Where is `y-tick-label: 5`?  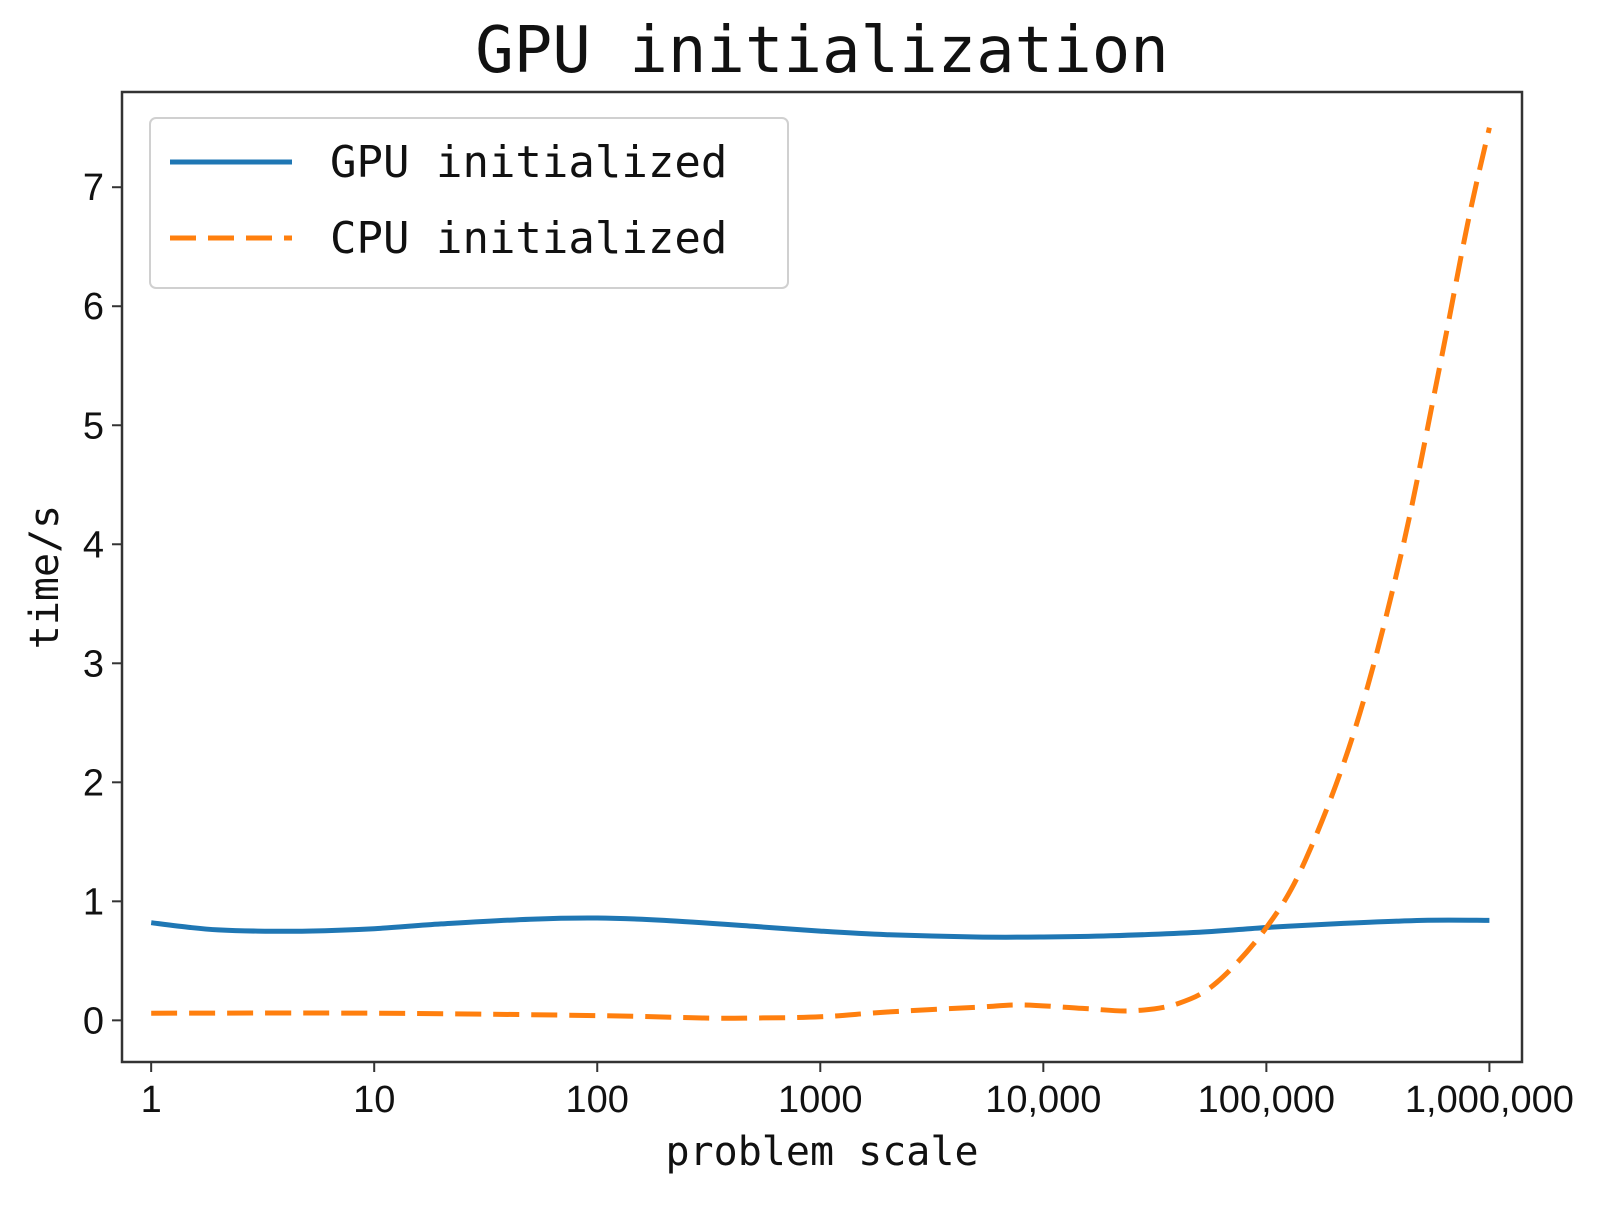
y-tick-label: 5 is located at coordinates (93, 426).